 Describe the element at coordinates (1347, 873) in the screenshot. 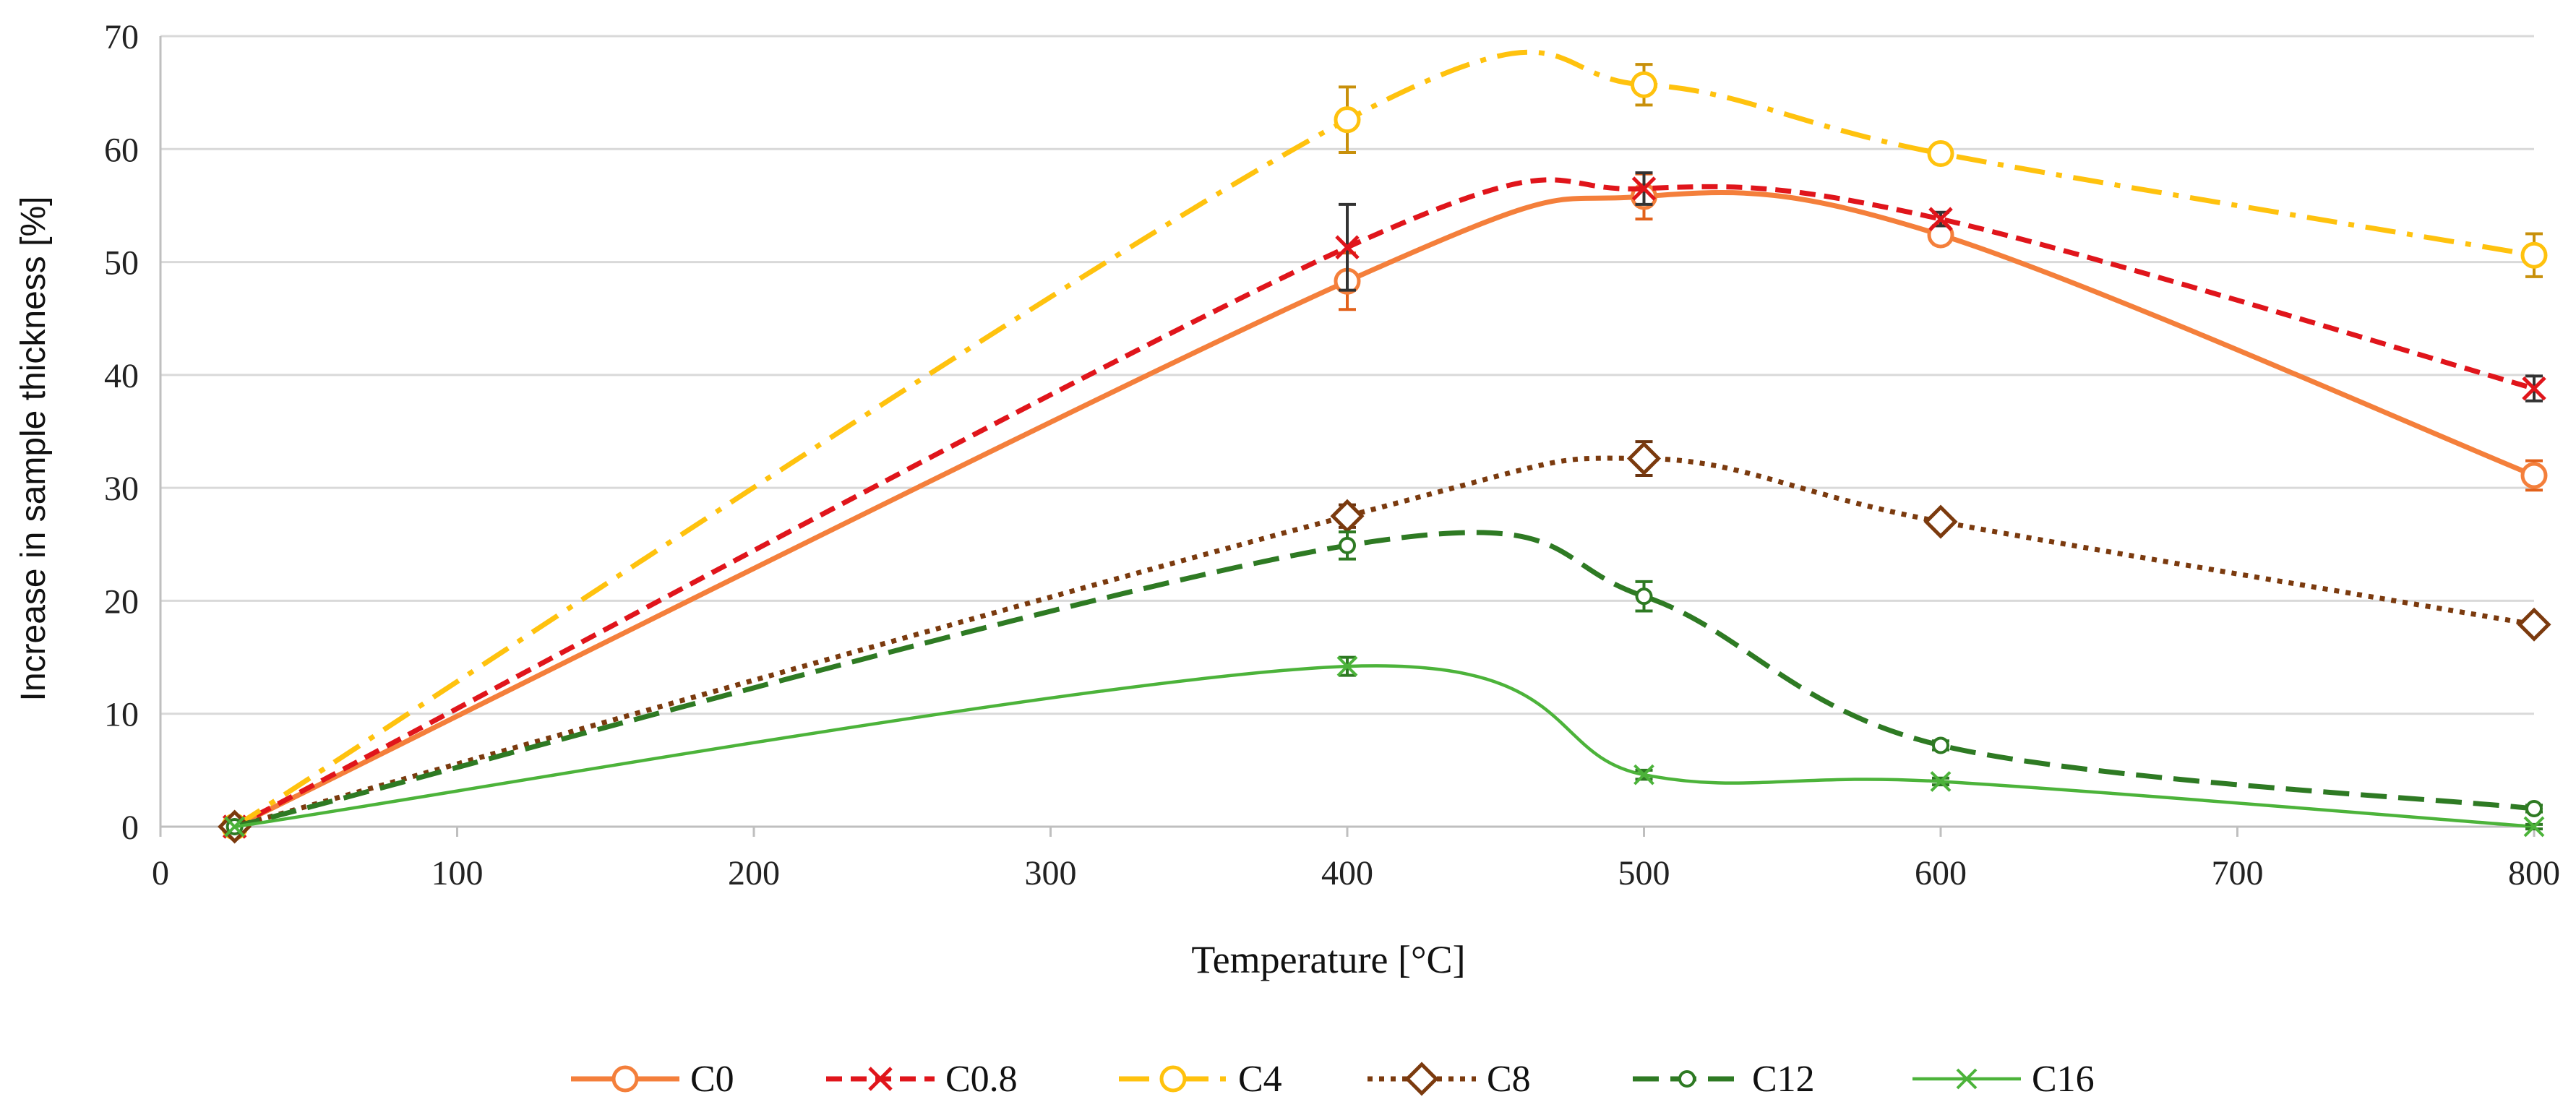

I see `x-tick-label: 400` at that location.